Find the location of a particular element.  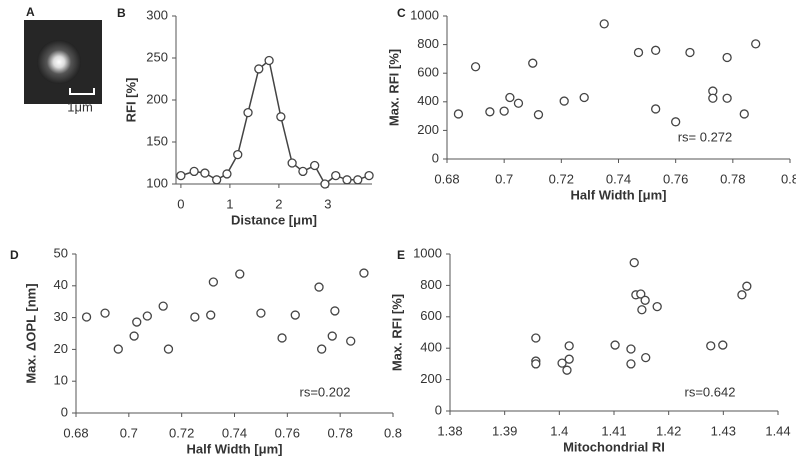

x-tick-label: 0 is located at coordinates (180, 203).